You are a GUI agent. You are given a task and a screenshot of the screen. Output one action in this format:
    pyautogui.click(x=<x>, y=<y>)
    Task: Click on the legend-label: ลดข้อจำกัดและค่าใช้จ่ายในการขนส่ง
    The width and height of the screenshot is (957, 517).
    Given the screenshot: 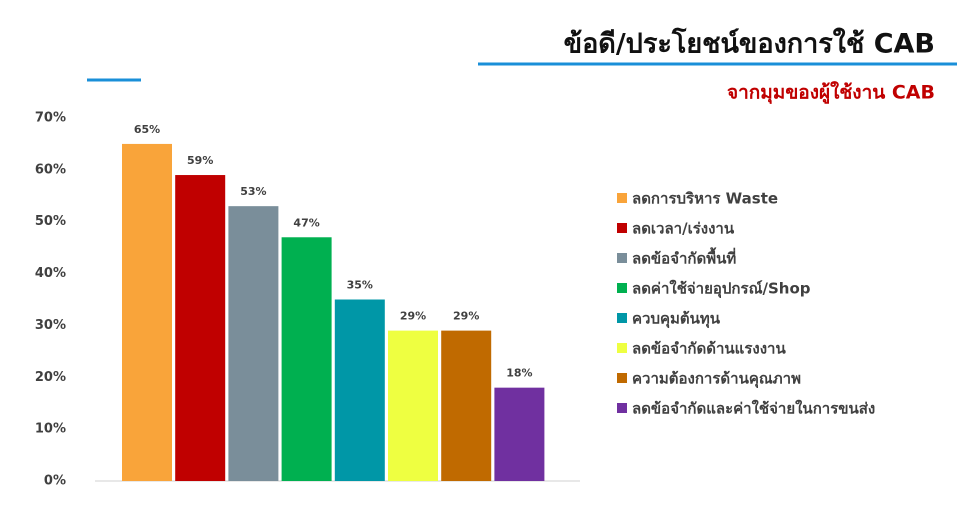 What is the action you would take?
    pyautogui.click(x=753, y=409)
    